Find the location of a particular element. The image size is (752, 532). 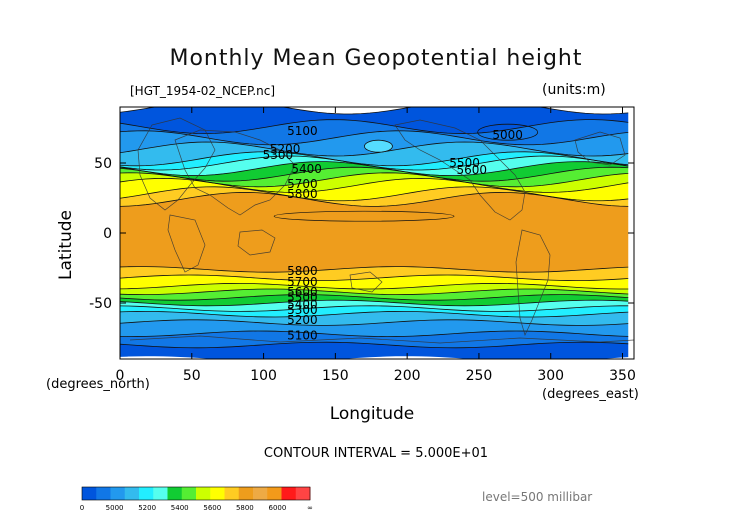

file-label: [HGT_1954-02_NCEP.nc] is located at coordinates (203, 91).